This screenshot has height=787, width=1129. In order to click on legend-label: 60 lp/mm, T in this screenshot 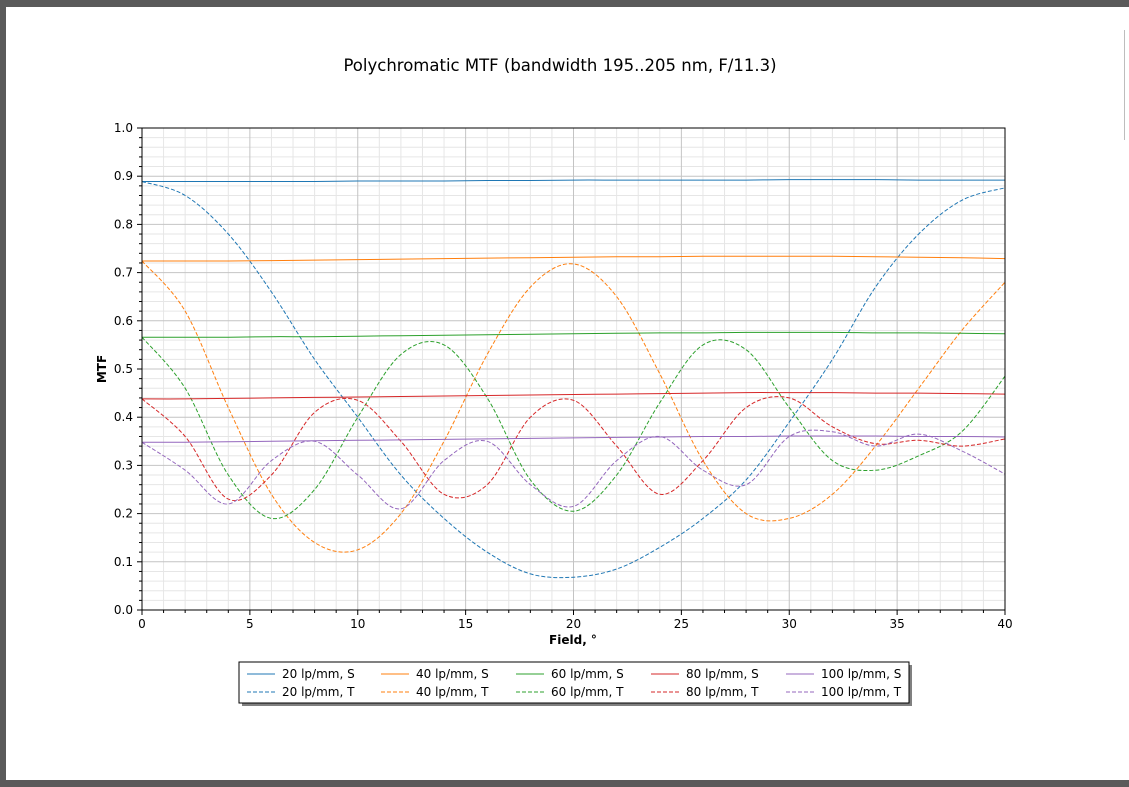, I will do `click(587, 692)`.